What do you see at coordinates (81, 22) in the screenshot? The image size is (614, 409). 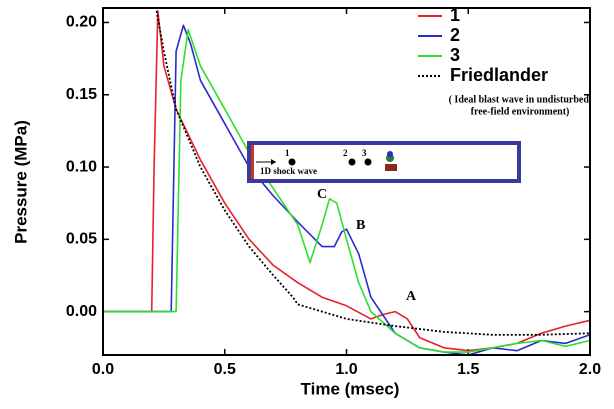 I see `y-tick-label: 0.20` at bounding box center [81, 22].